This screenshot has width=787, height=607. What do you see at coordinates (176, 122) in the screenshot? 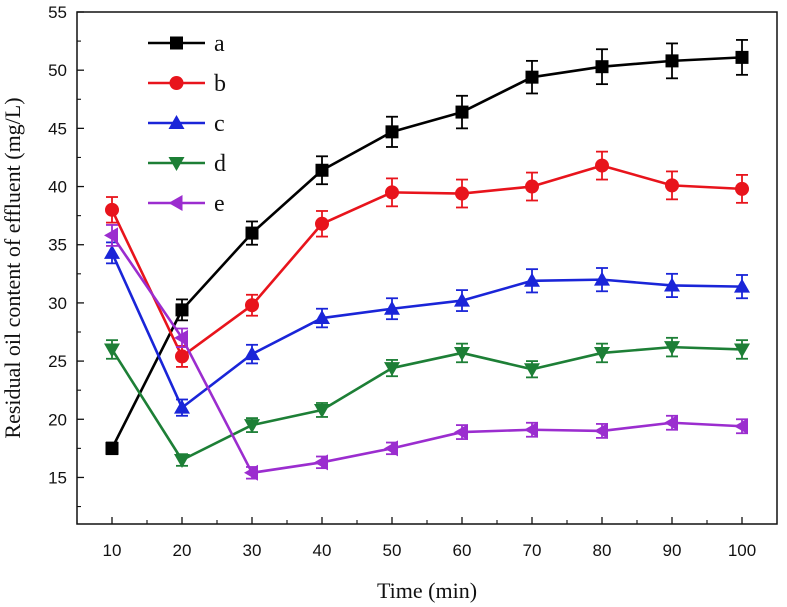
I see `legend-marker-c` at bounding box center [176, 122].